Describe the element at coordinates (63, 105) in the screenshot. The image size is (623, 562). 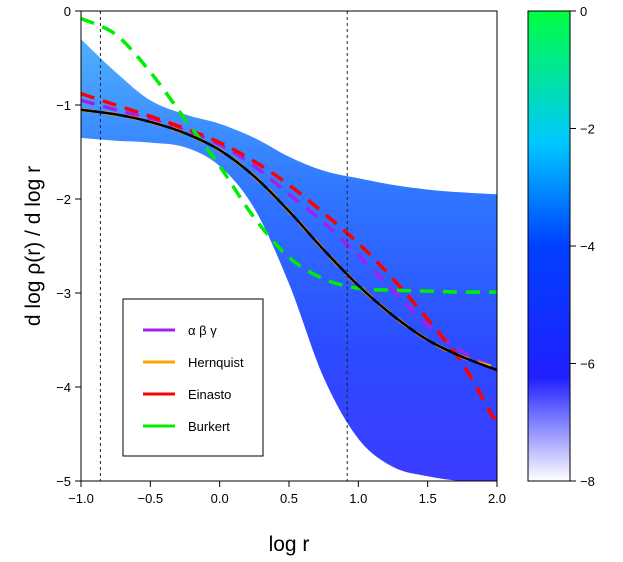
I see `y-tick-label: −1` at that location.